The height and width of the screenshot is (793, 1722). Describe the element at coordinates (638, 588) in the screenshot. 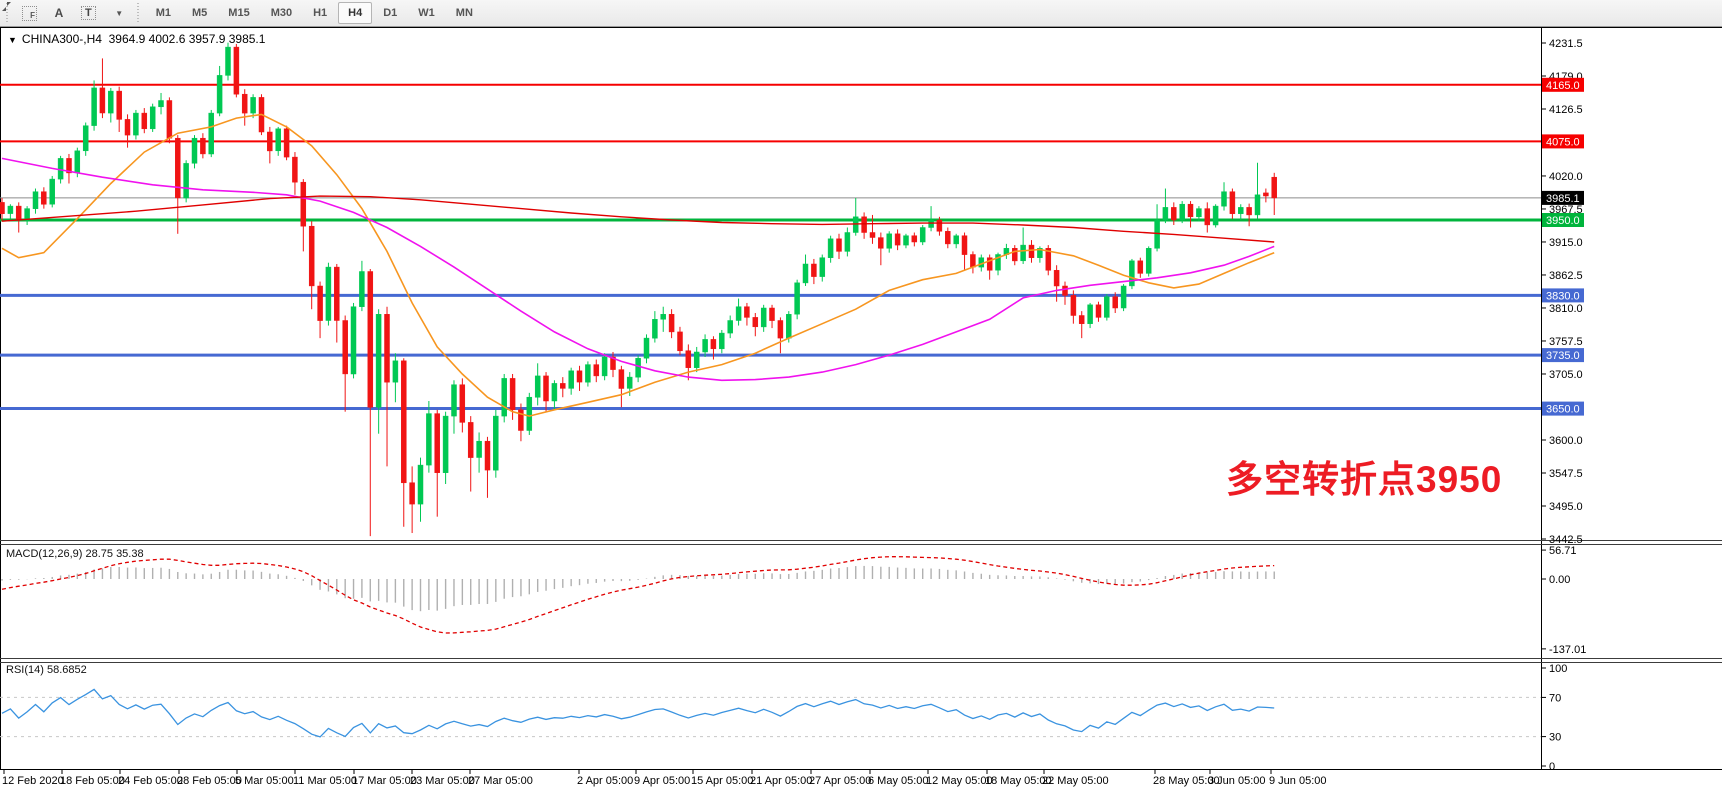

I see `macd-histogram` at that location.